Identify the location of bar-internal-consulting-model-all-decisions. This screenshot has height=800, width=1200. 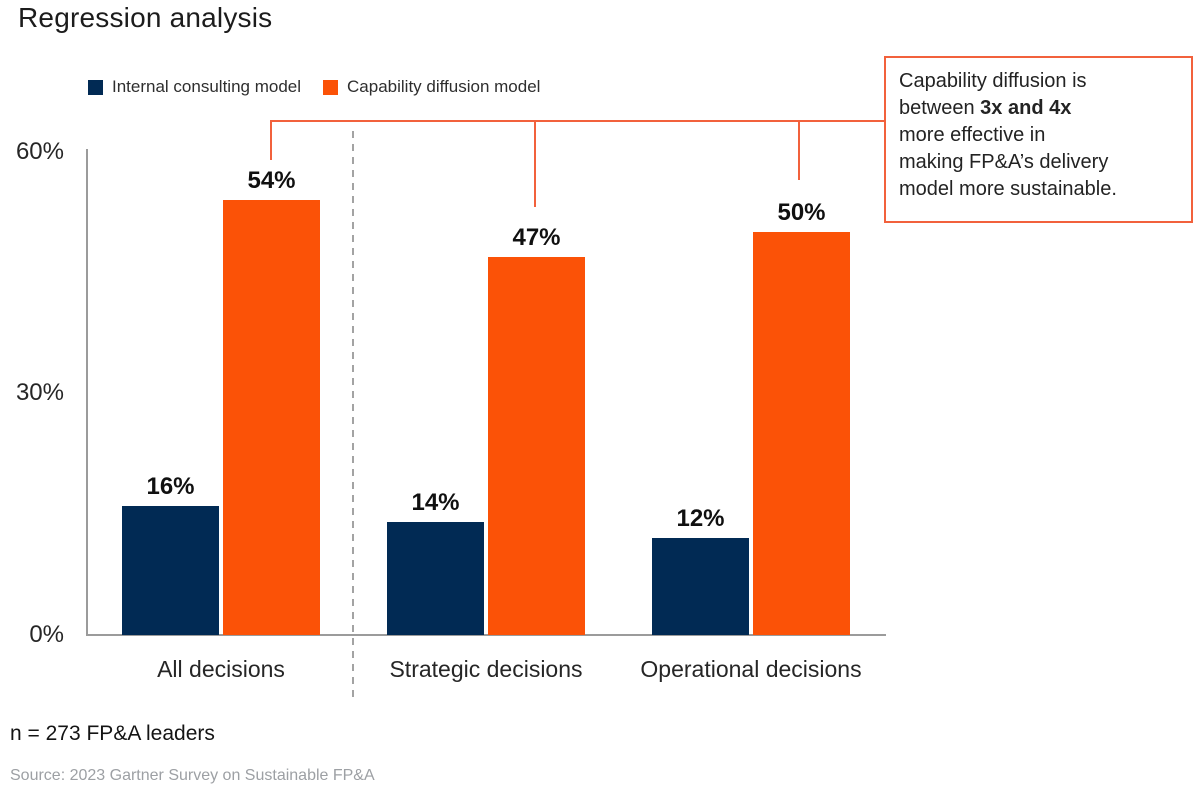
(170, 570).